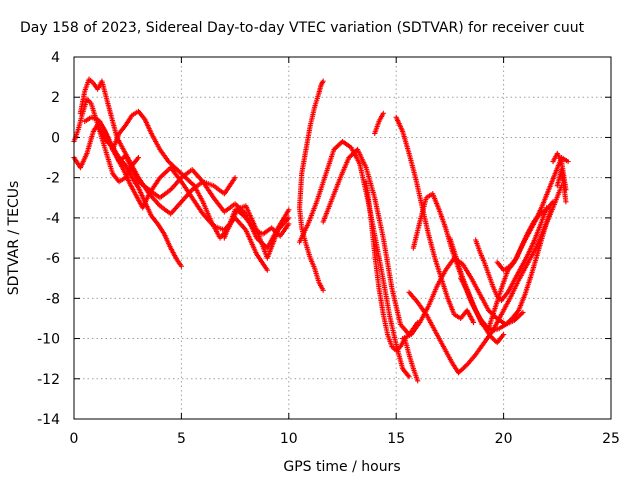 The width and height of the screenshot is (640, 480). I want to click on y-tick-label: -6, so click(53, 259).